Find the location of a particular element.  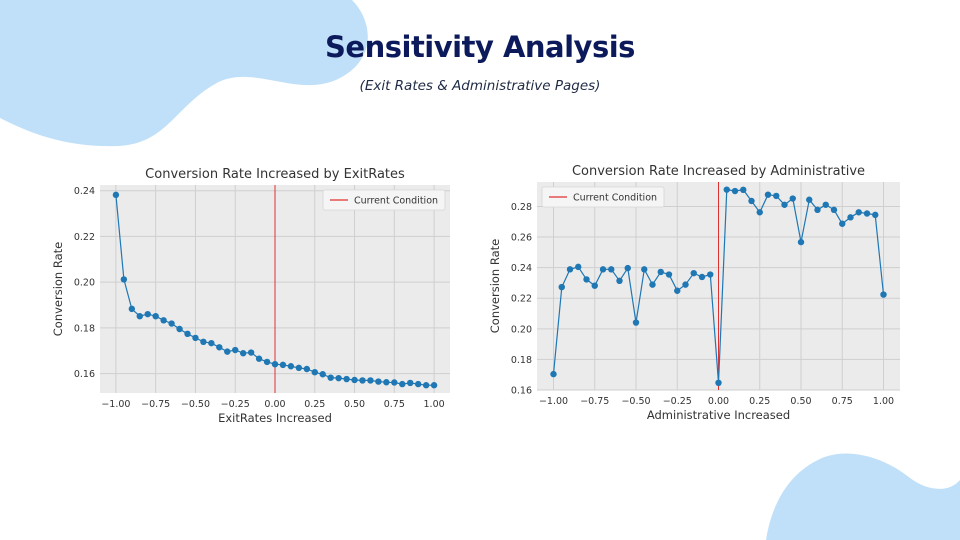

slide-subtitle: (Exit Rates & Administrative Pages) is located at coordinates (480, 86).